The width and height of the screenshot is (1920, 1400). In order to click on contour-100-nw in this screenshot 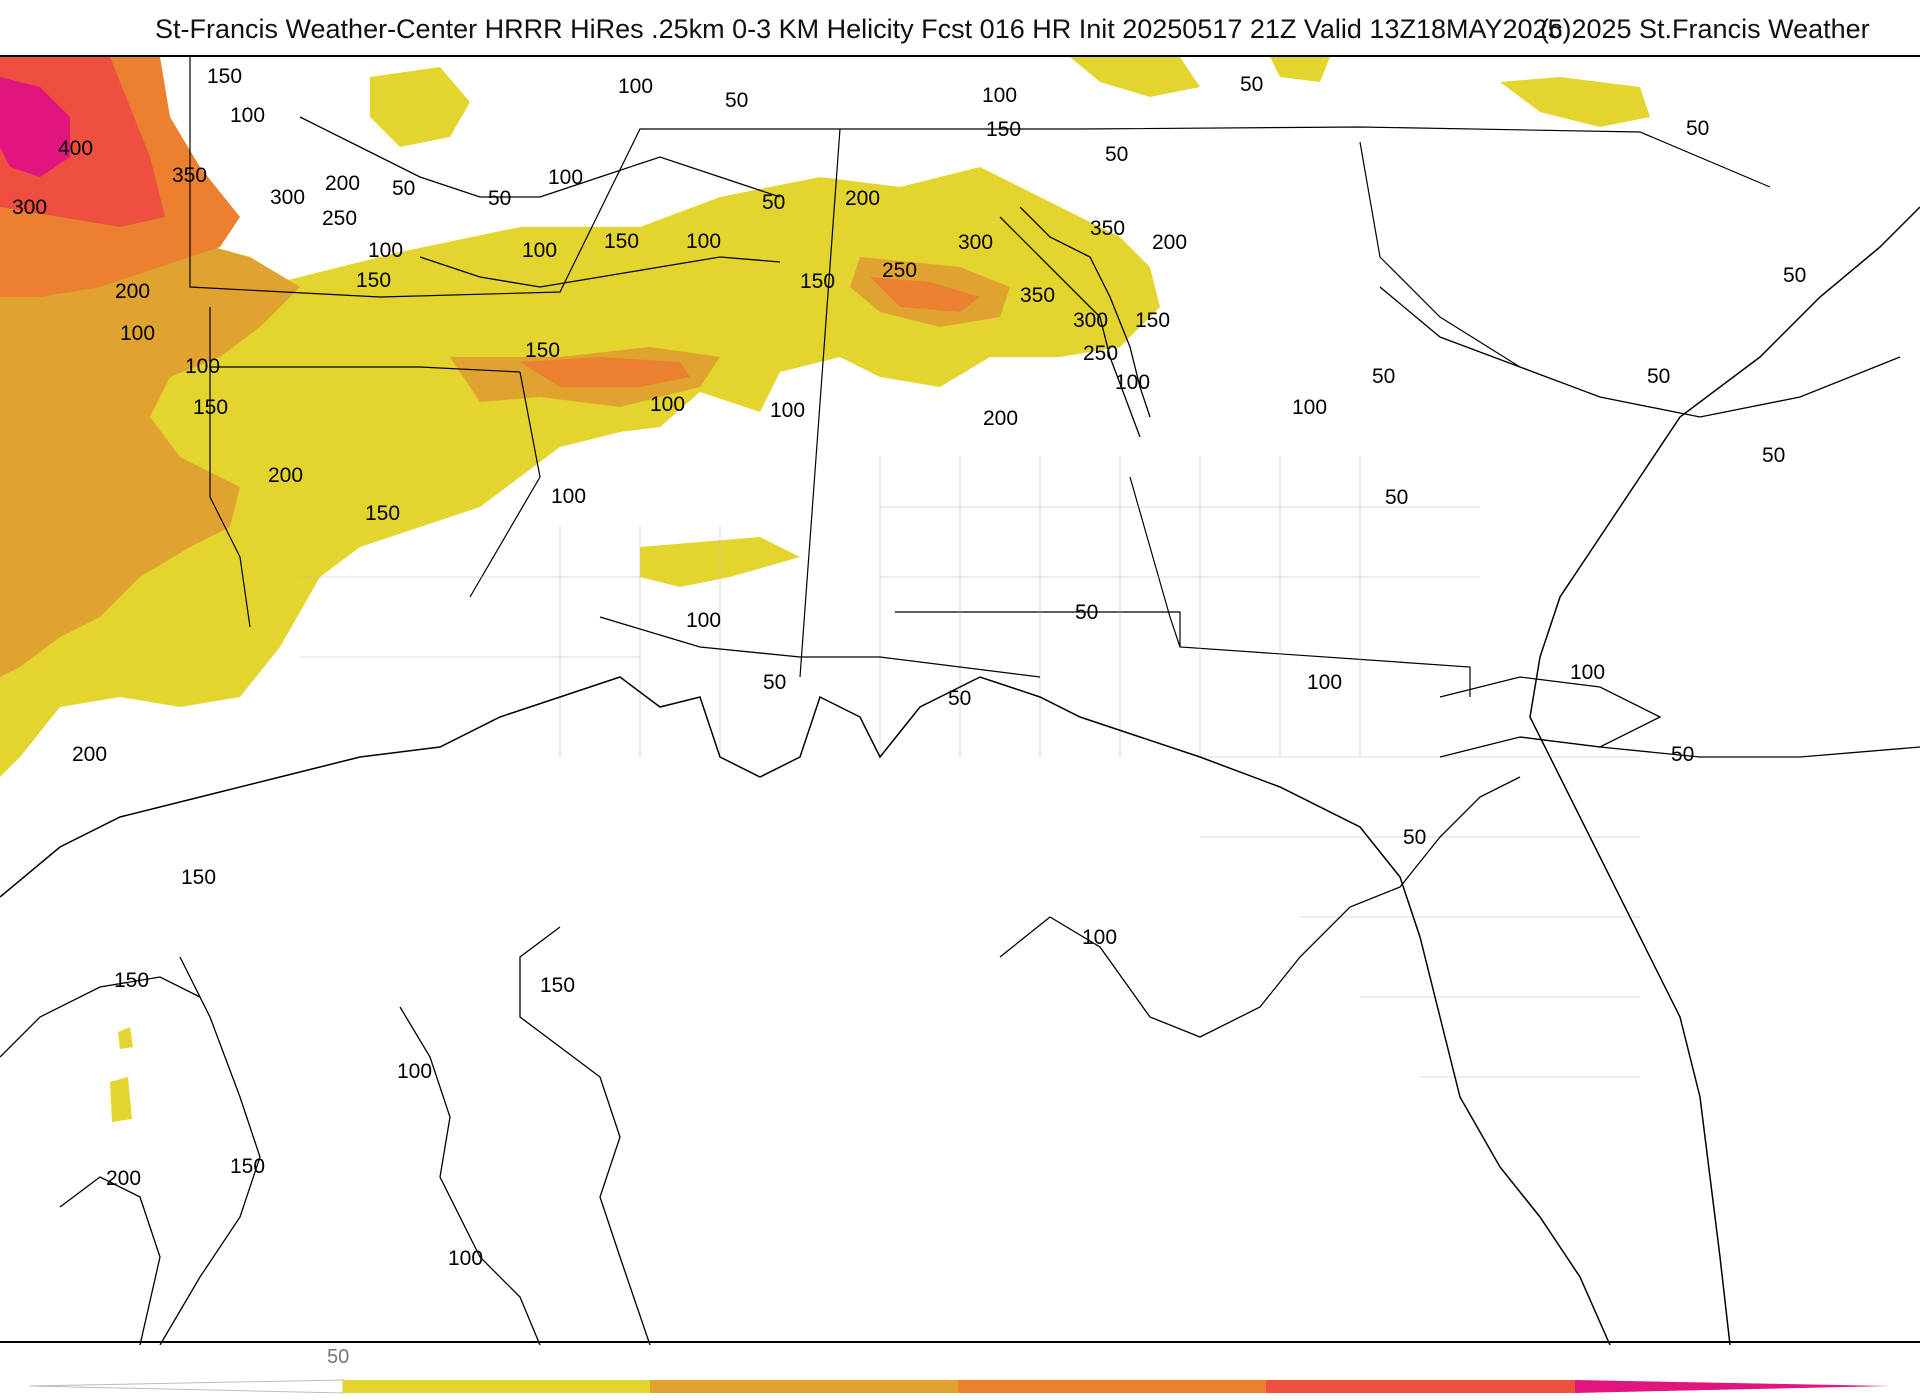, I will do `click(540, 157)`.